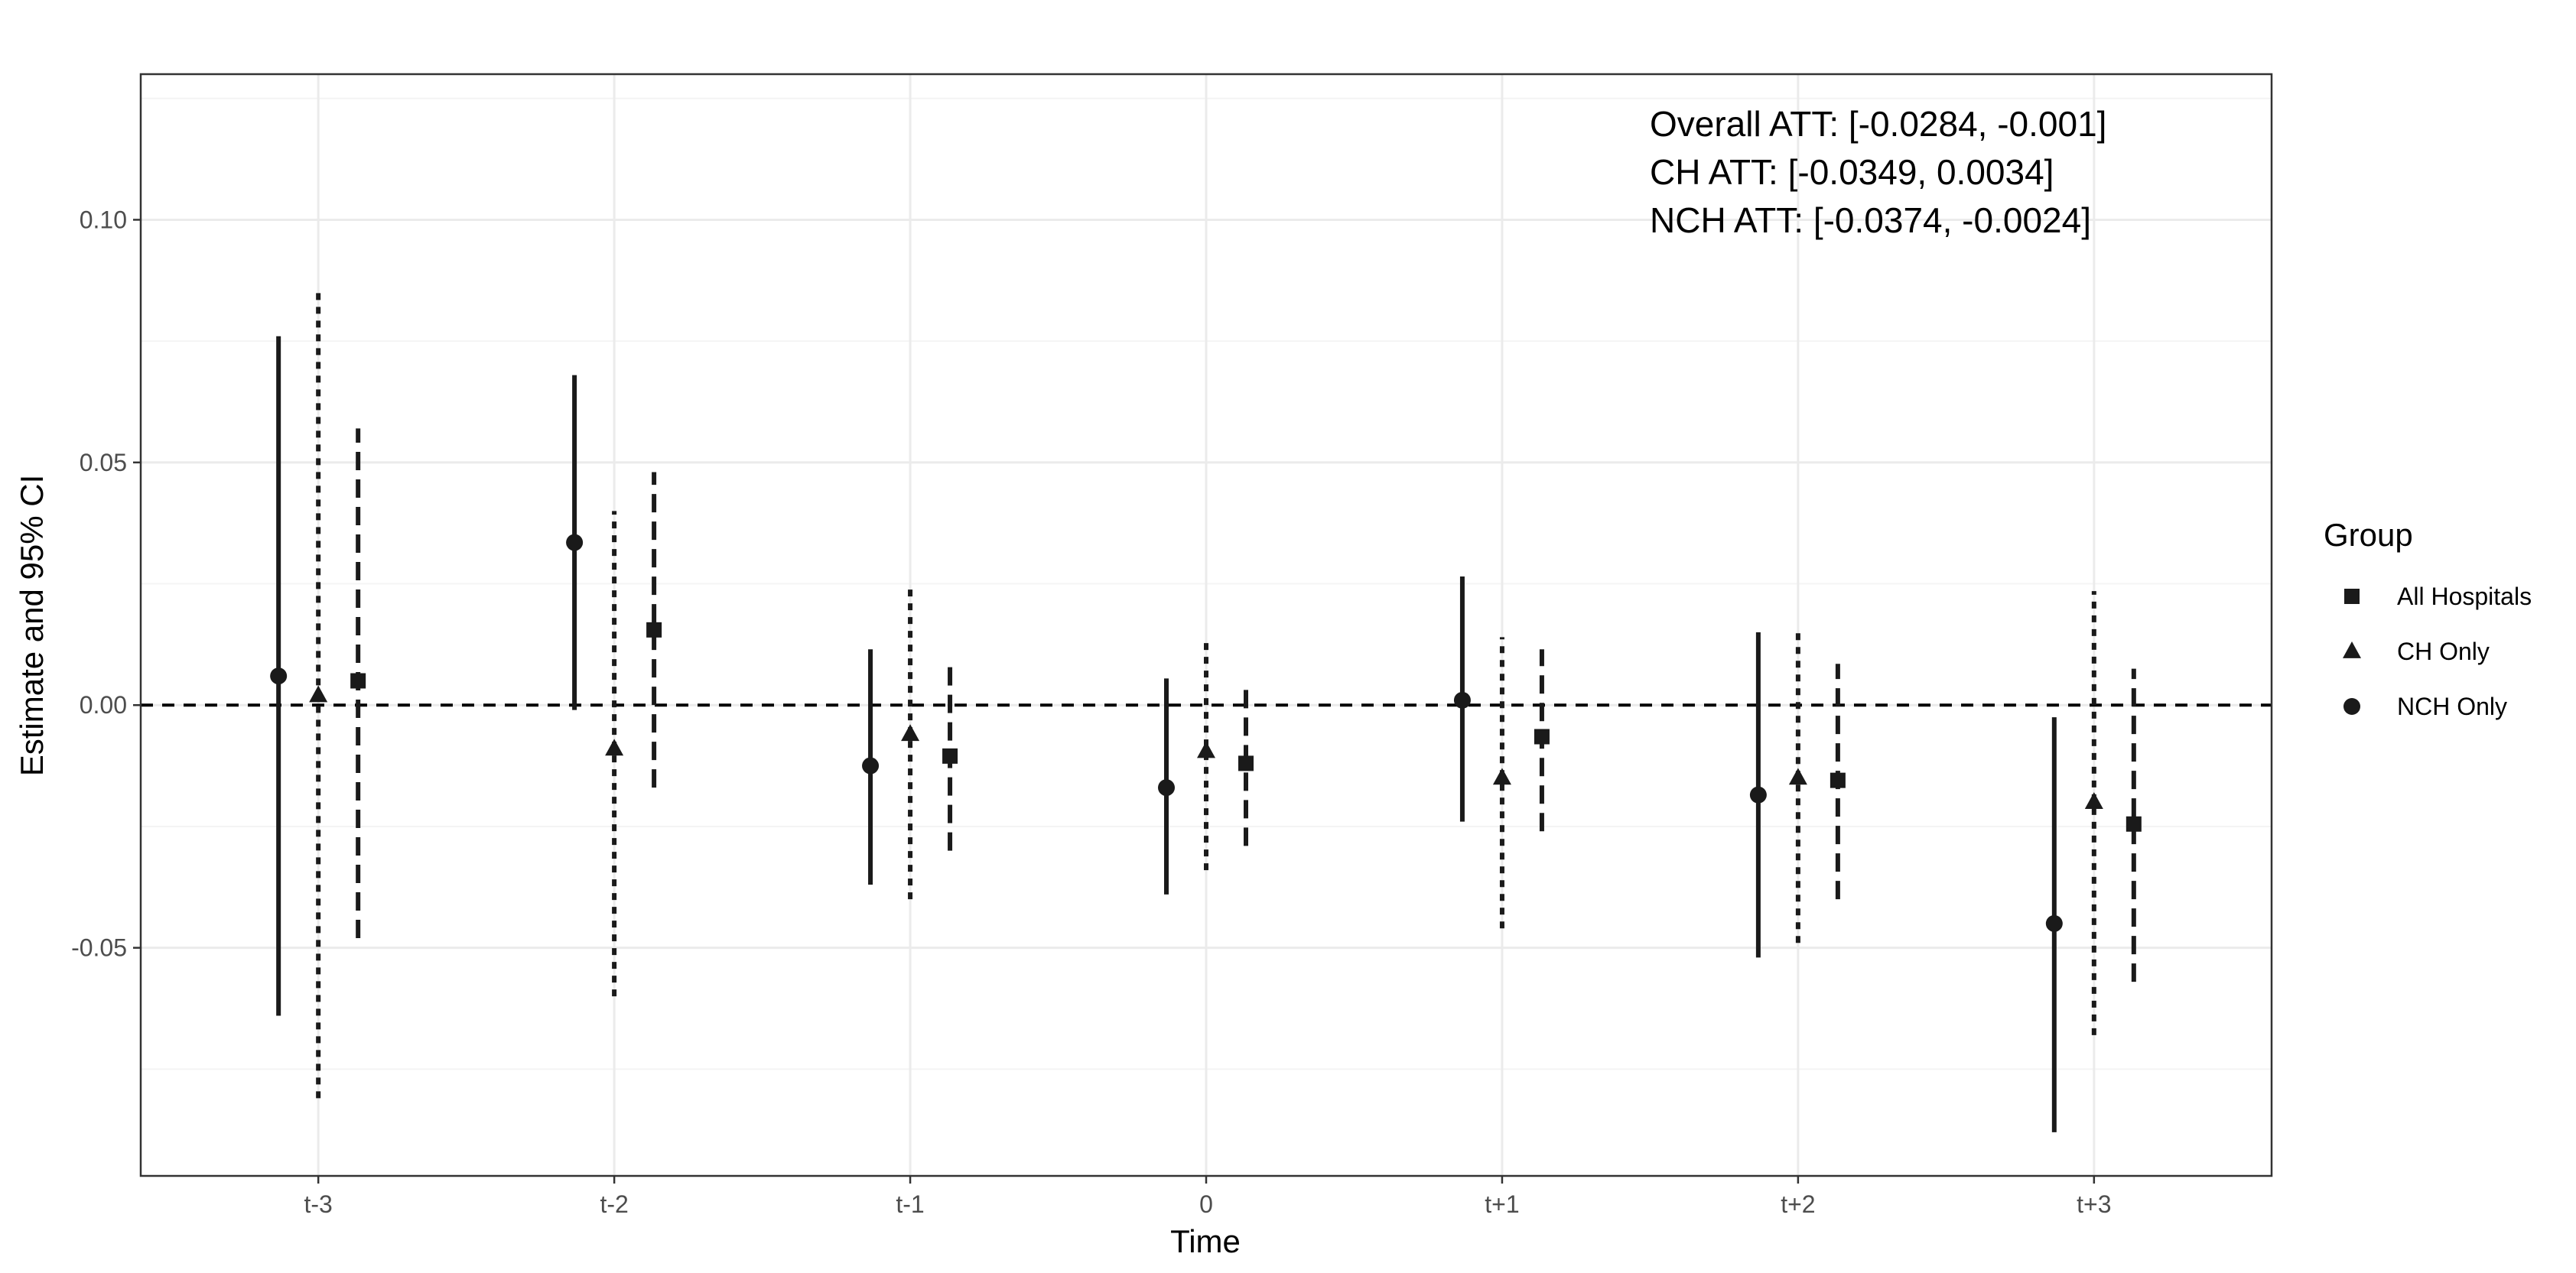 The height and width of the screenshot is (1273, 2576). I want to click on legend-entries: All Hospitals CH Only NCH Only, so click(2437, 651).